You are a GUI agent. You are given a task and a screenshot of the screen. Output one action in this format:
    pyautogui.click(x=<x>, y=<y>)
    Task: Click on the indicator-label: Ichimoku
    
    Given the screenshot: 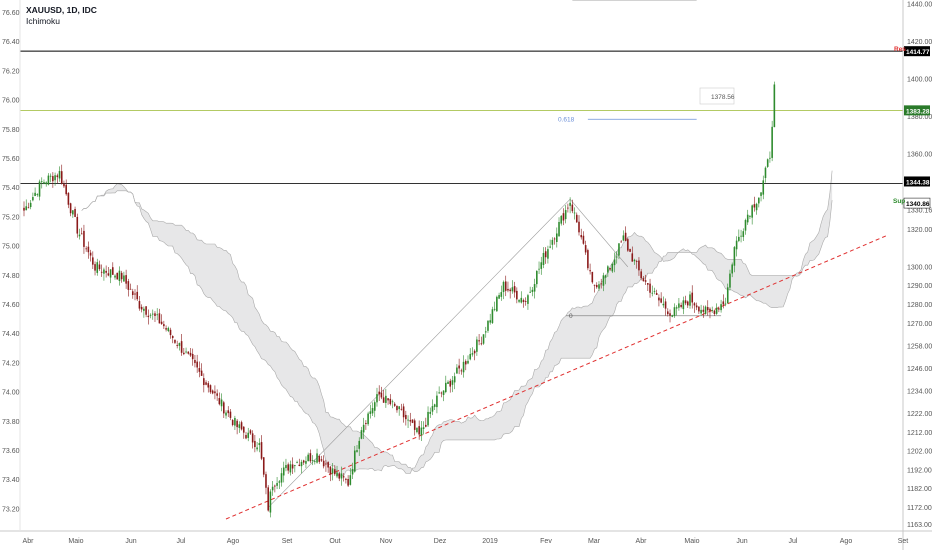 What is the action you would take?
    pyautogui.click(x=43, y=21)
    